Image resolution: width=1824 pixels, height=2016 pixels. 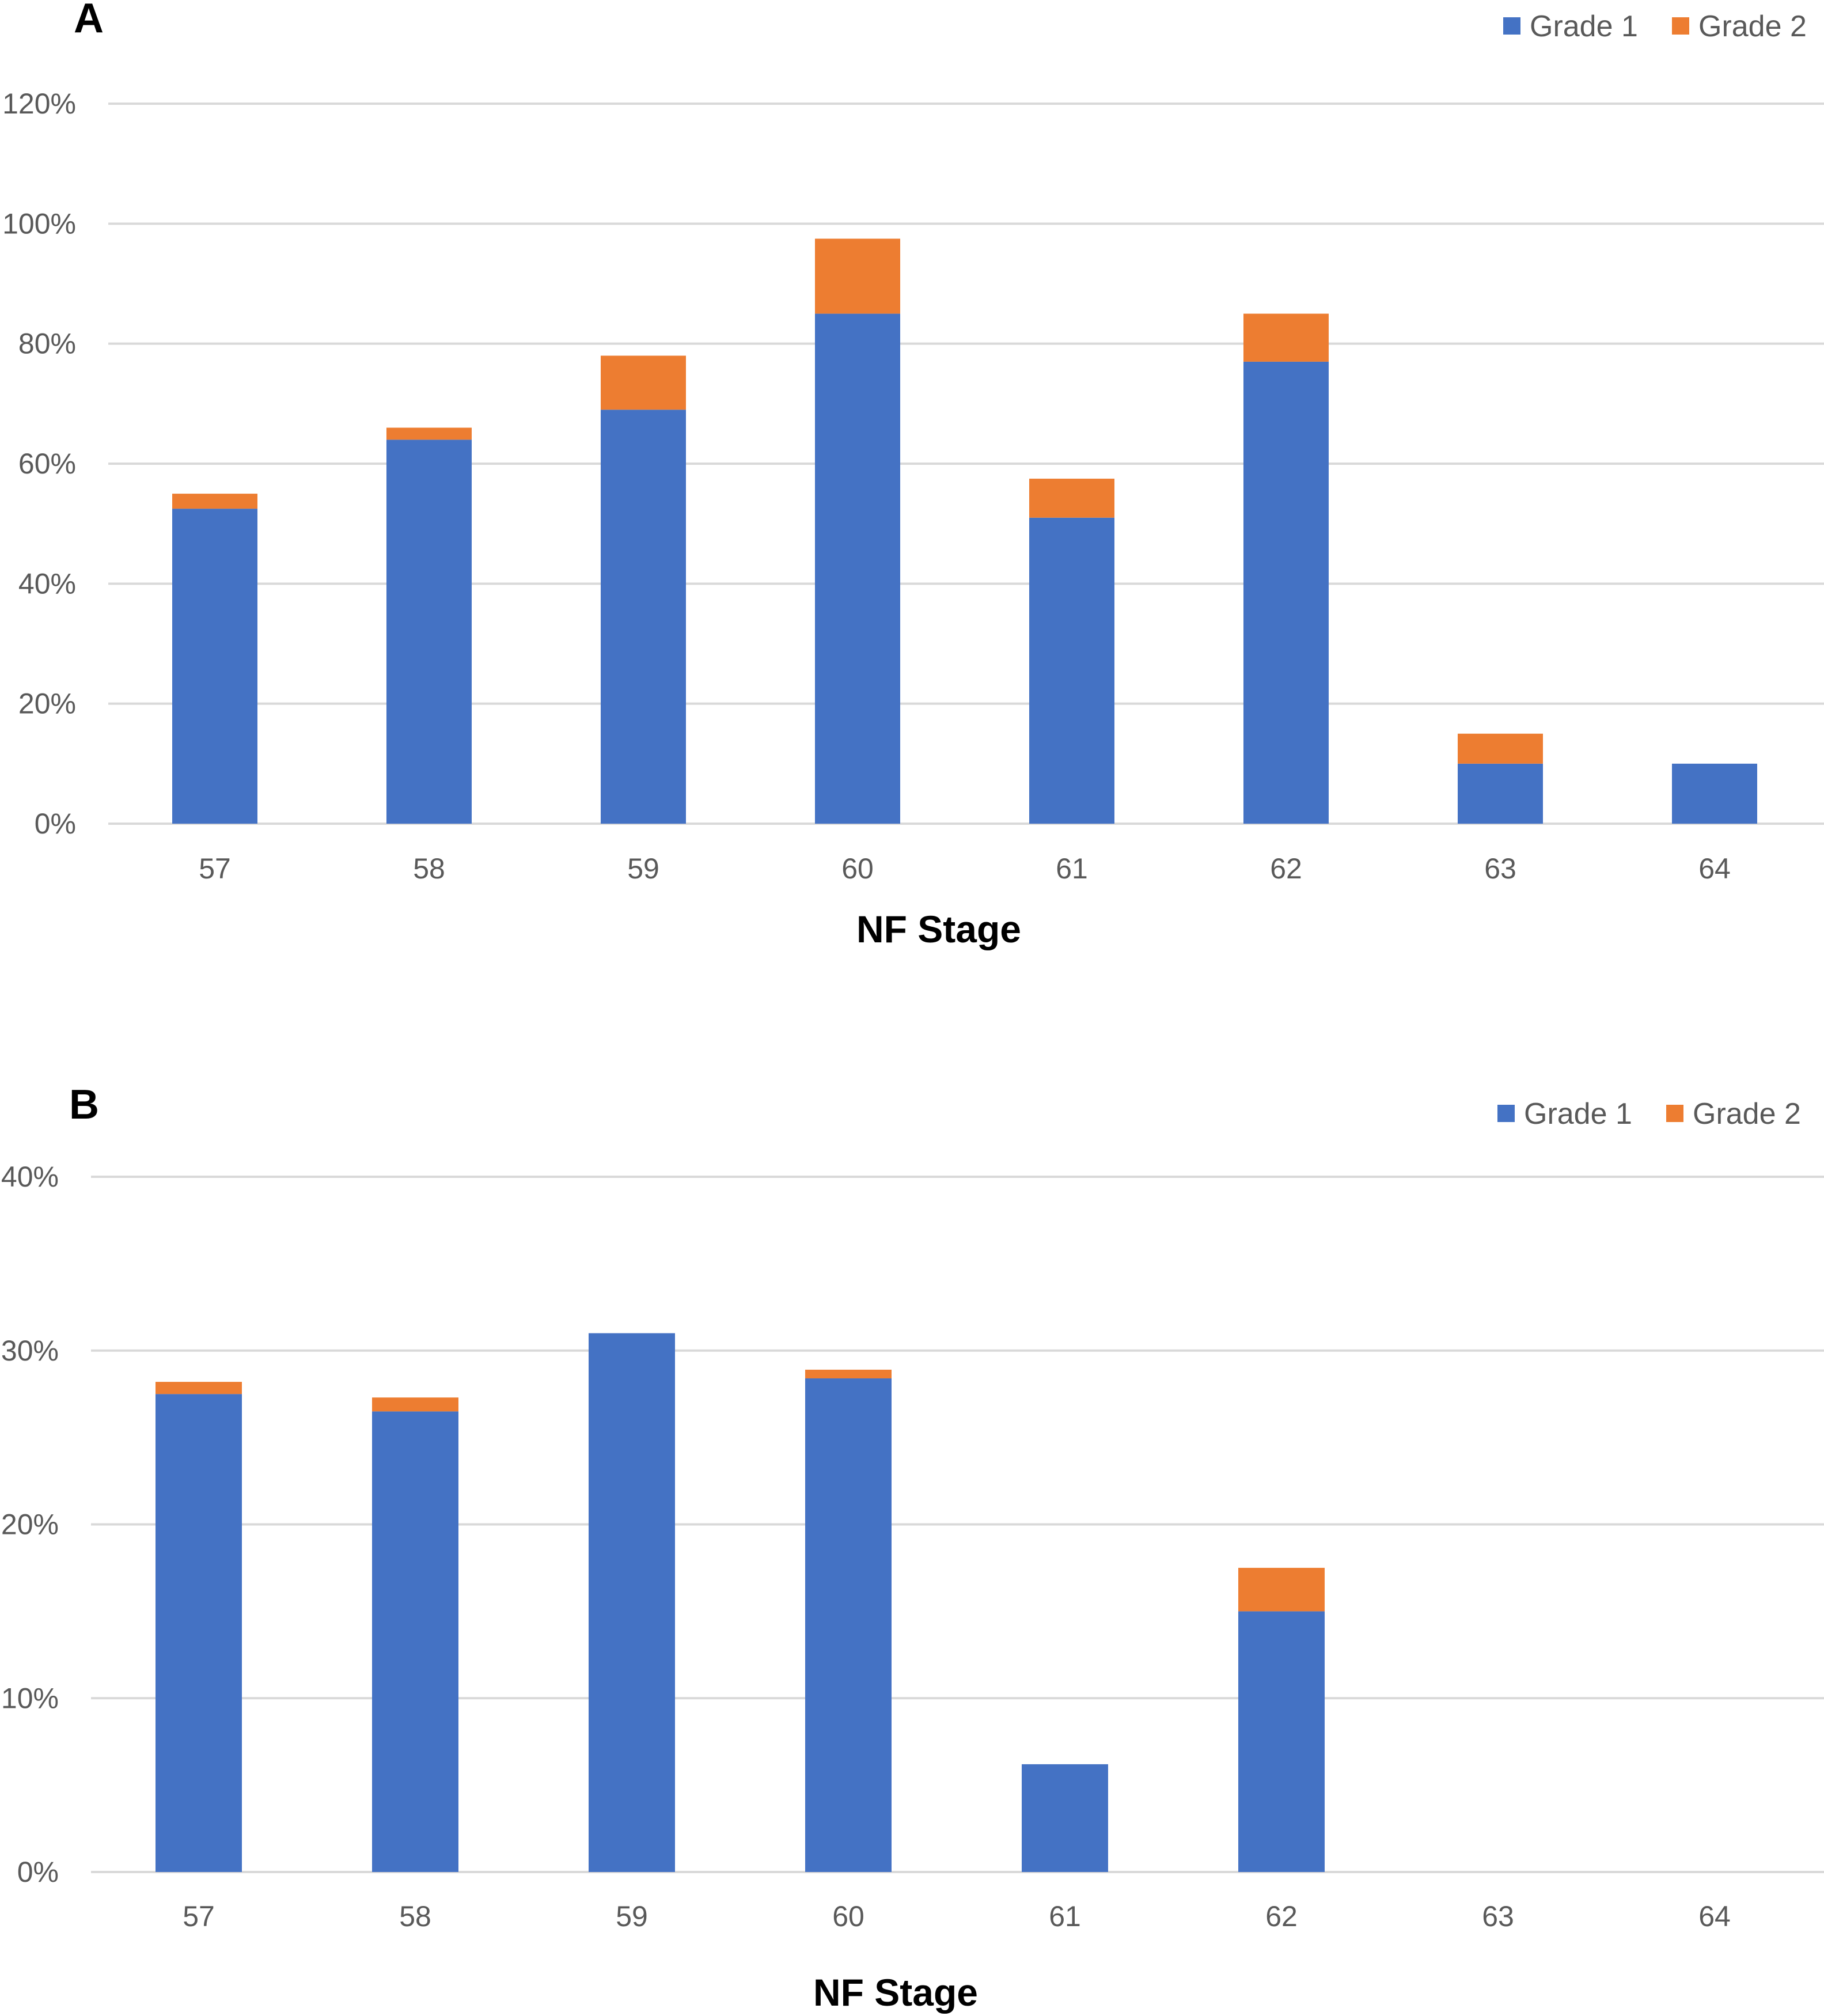 I want to click on y-tick-labels: 0% 10% 20% 30% 40%, so click(x=30, y=1524).